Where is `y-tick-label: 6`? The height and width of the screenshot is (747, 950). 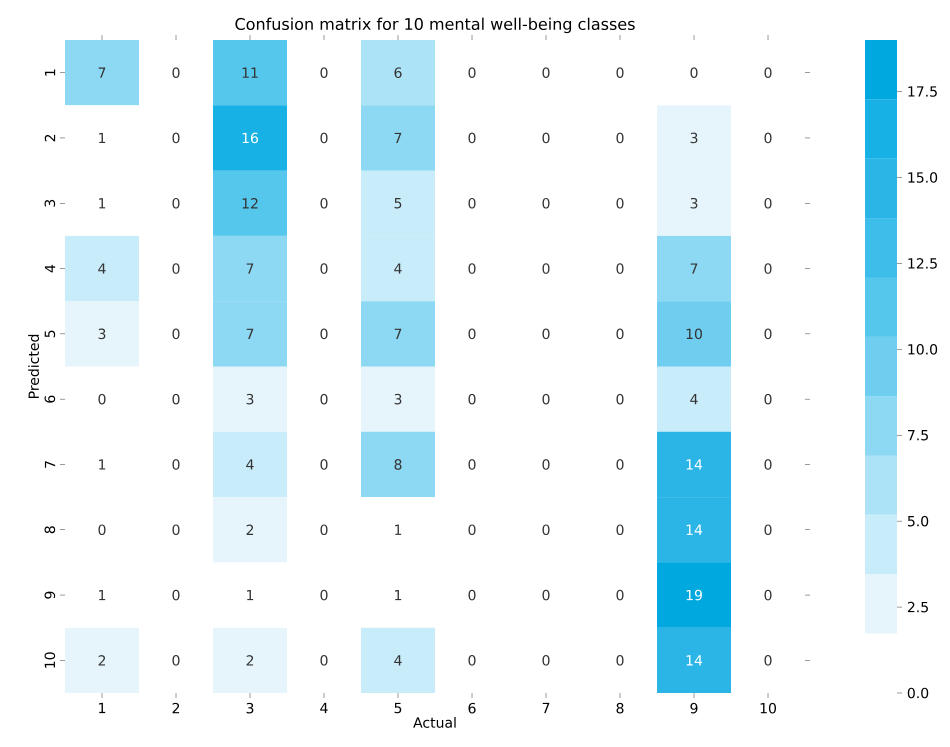
y-tick-label: 6 is located at coordinates (50, 399).